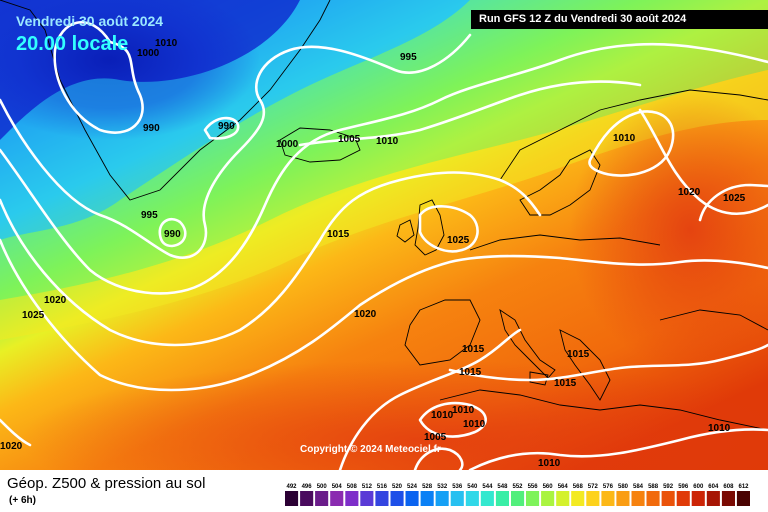 Image resolution: width=768 pixels, height=512 pixels. What do you see at coordinates (703, 161) in the screenshot?
I see `isobar-1020-east` at bounding box center [703, 161].